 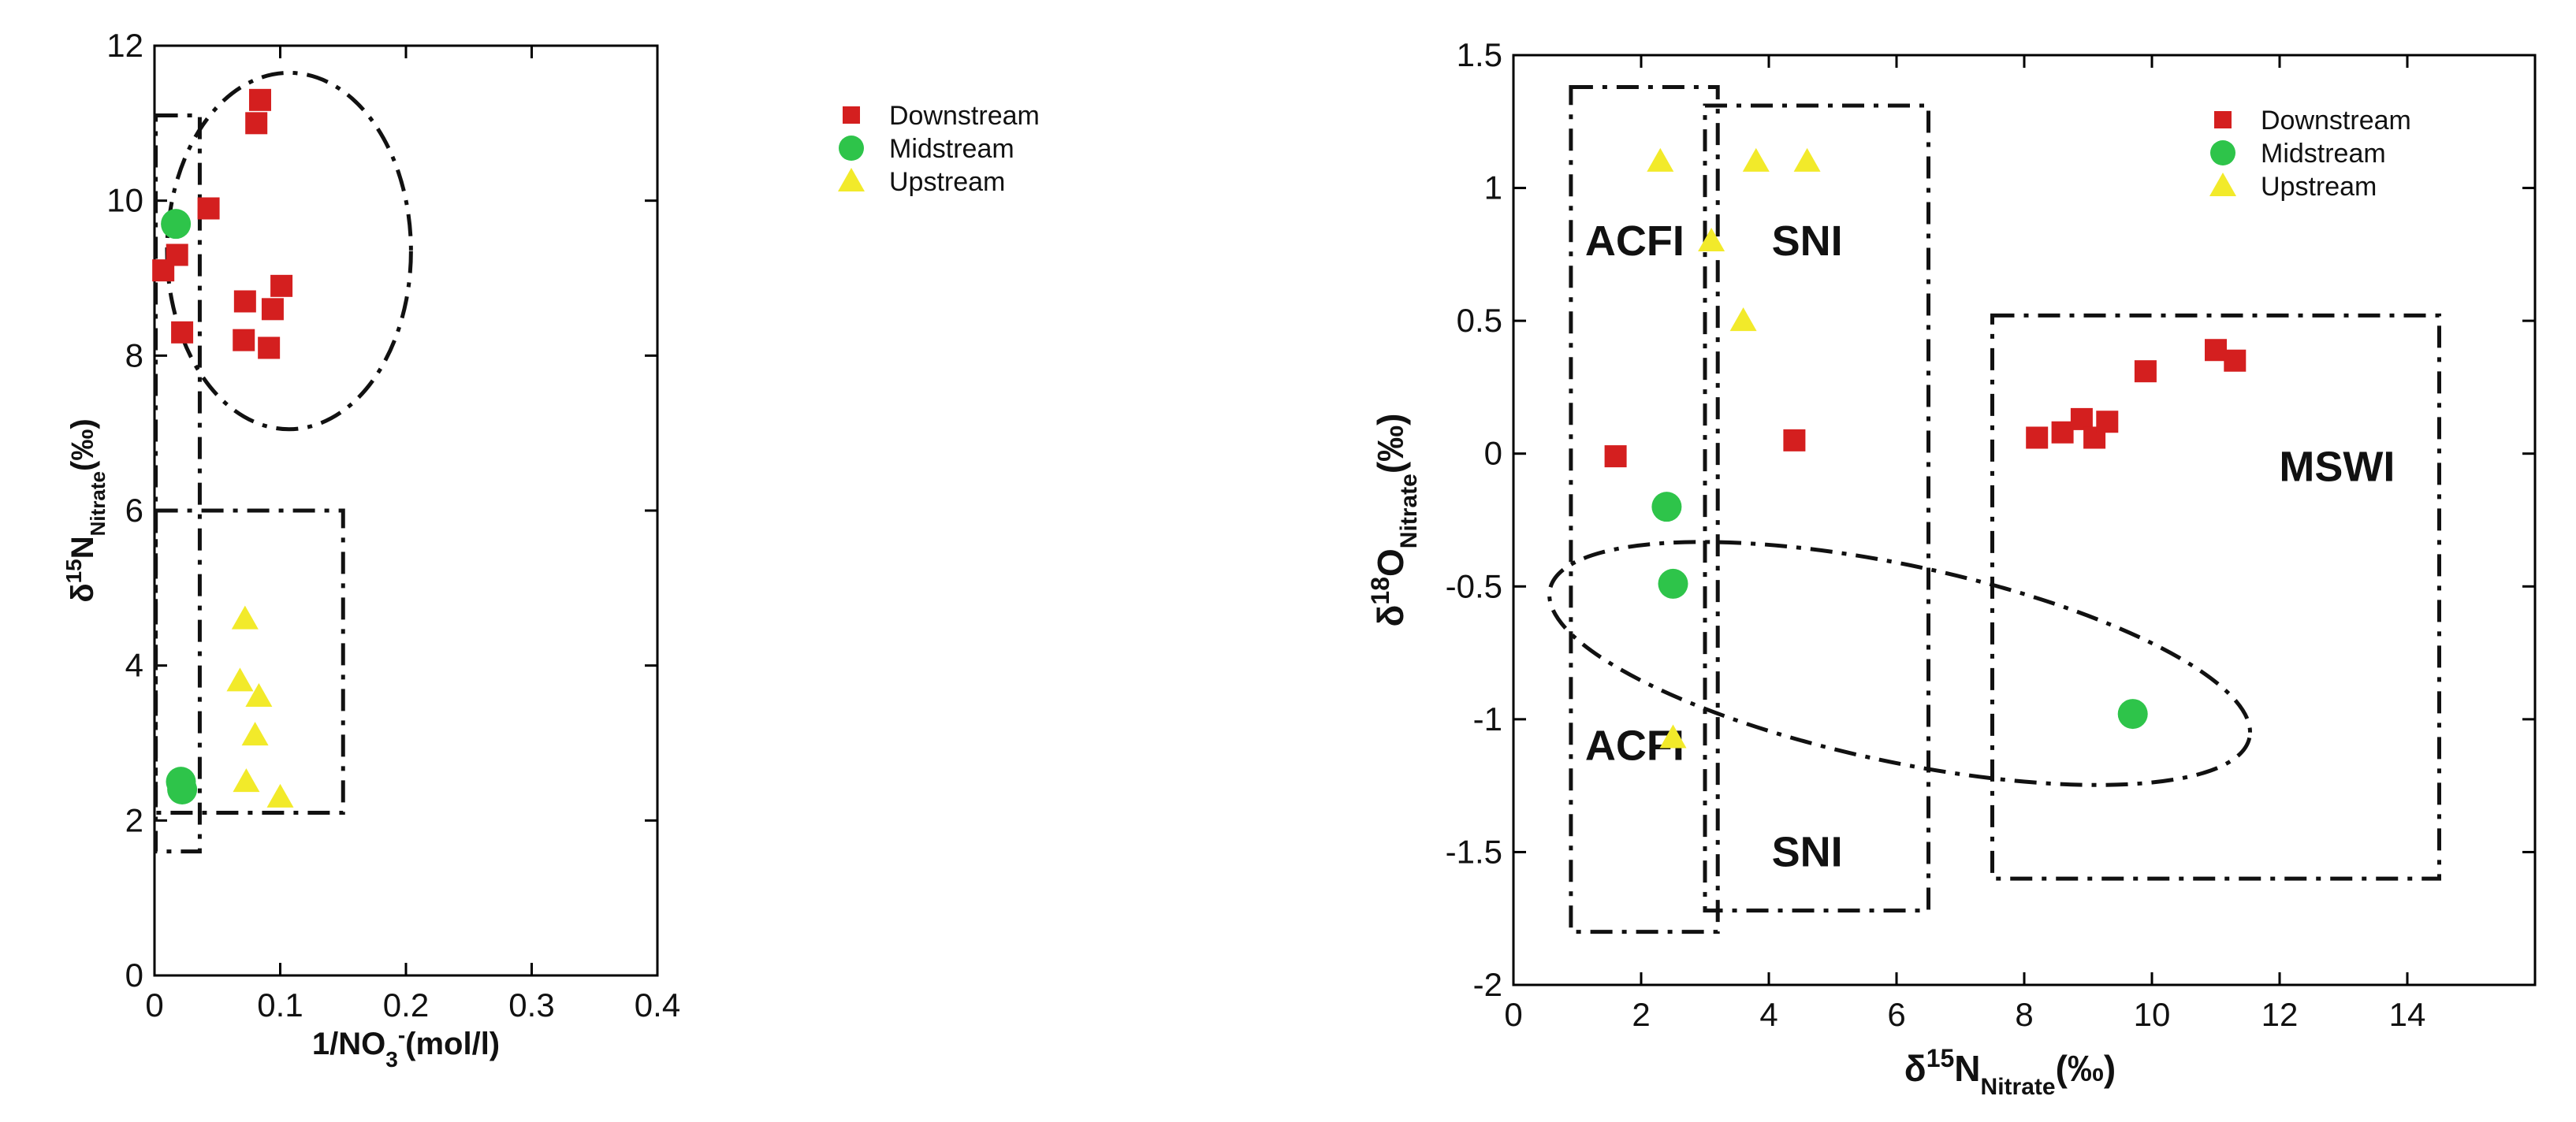 I want to click on x-tick-label: 14, so click(x=2407, y=1014).